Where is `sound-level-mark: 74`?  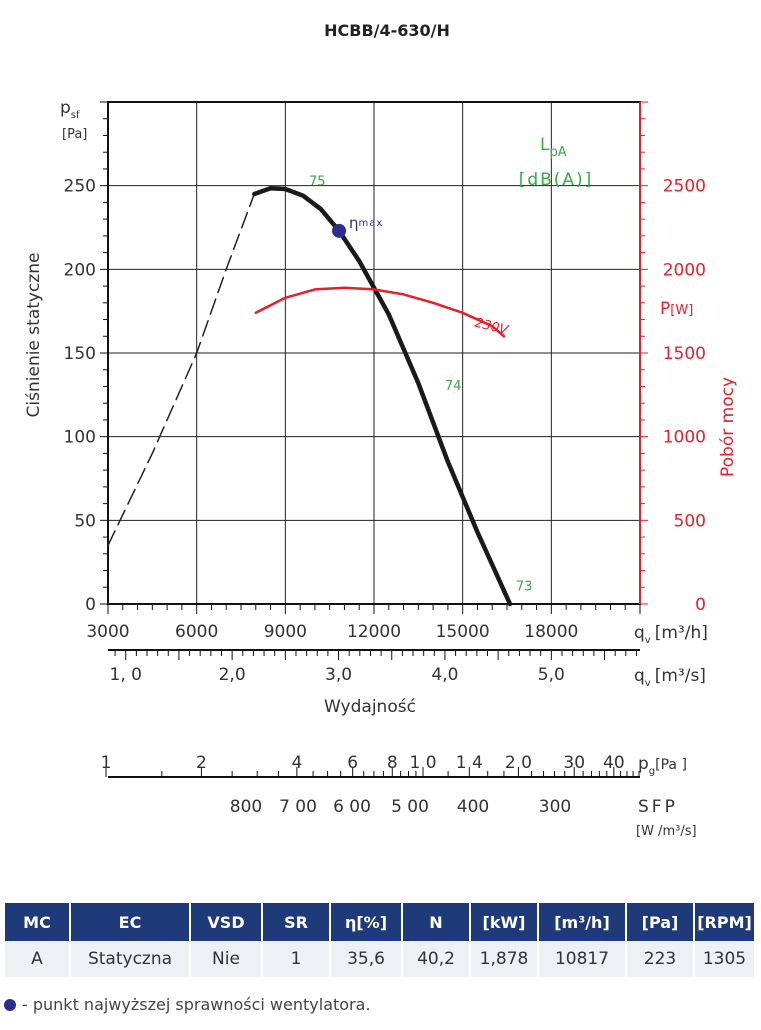
sound-level-mark: 74 is located at coordinates (453, 386).